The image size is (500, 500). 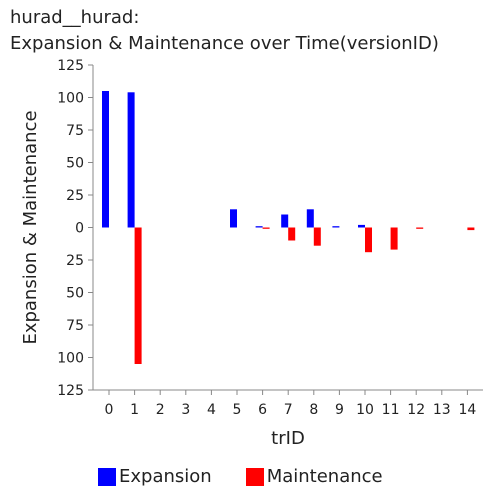 I want to click on x-tick-label: 3, so click(x=185, y=410).